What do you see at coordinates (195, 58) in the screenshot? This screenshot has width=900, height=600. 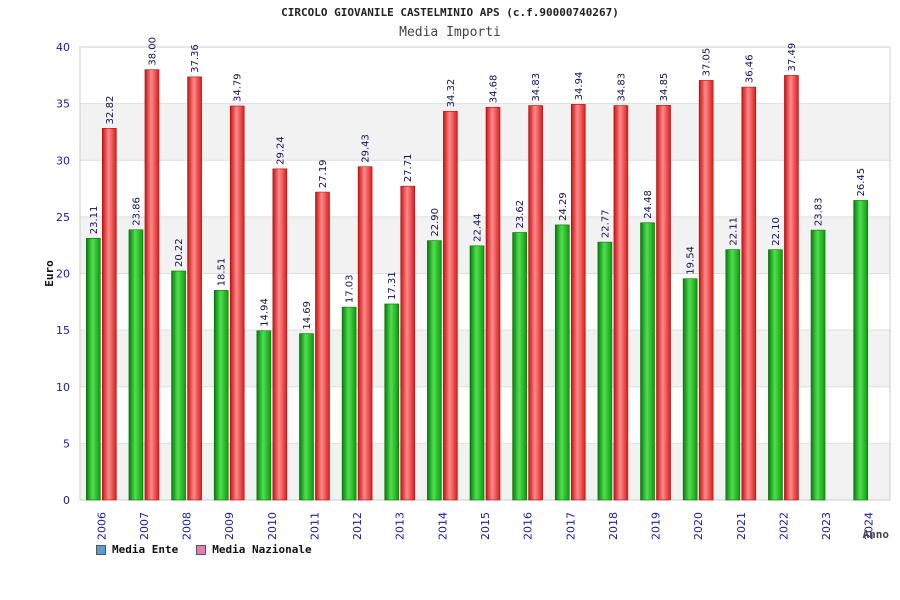 I see `data-label-media-nazionale-2008: 37.36` at bounding box center [195, 58].